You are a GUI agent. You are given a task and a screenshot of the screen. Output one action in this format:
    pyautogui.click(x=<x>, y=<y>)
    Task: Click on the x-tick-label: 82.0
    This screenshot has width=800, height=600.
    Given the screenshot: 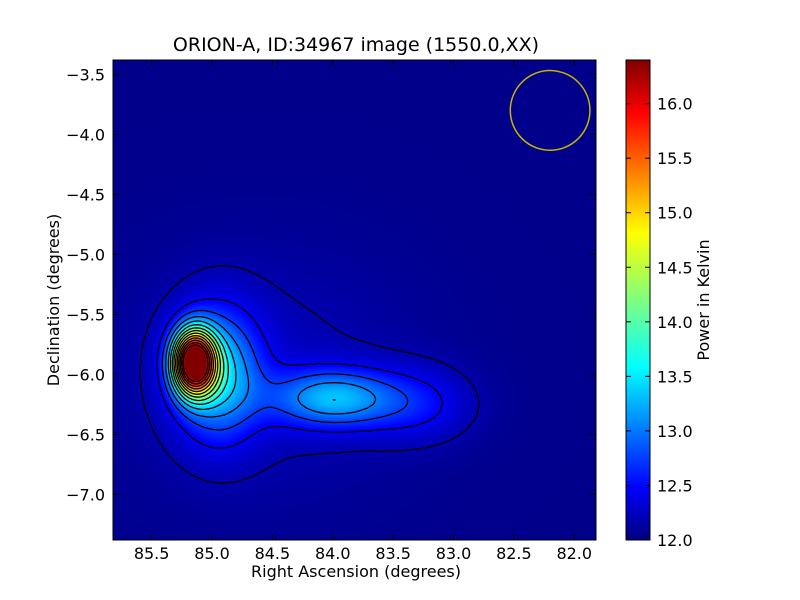 What is the action you would take?
    pyautogui.click(x=574, y=553)
    